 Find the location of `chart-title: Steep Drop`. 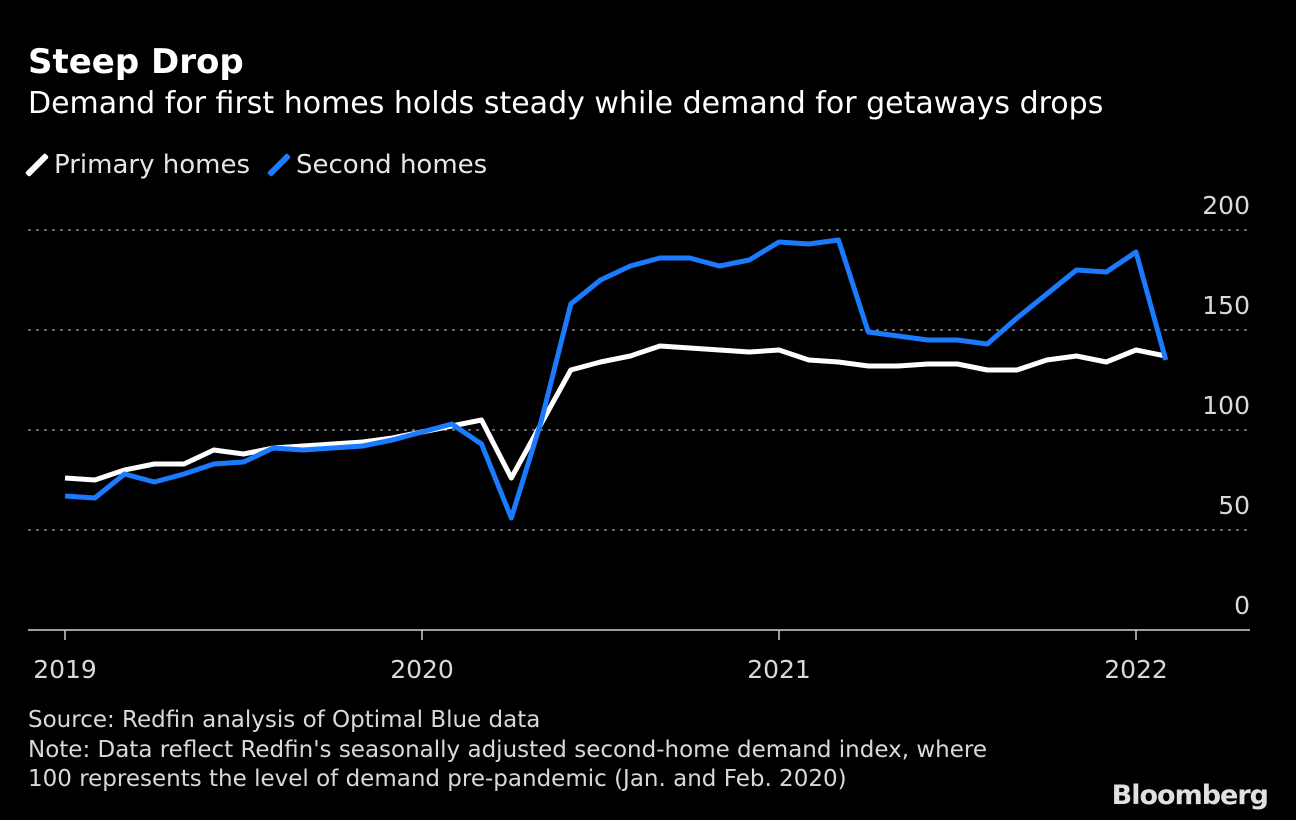

chart-title: Steep Drop is located at coordinates (136, 62).